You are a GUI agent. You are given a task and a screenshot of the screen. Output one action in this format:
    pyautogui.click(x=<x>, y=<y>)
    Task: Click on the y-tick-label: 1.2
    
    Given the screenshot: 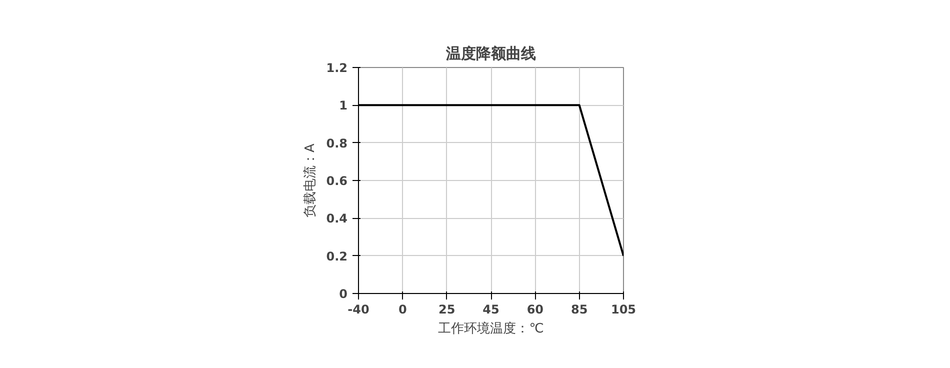 What is the action you would take?
    pyautogui.click(x=337, y=68)
    